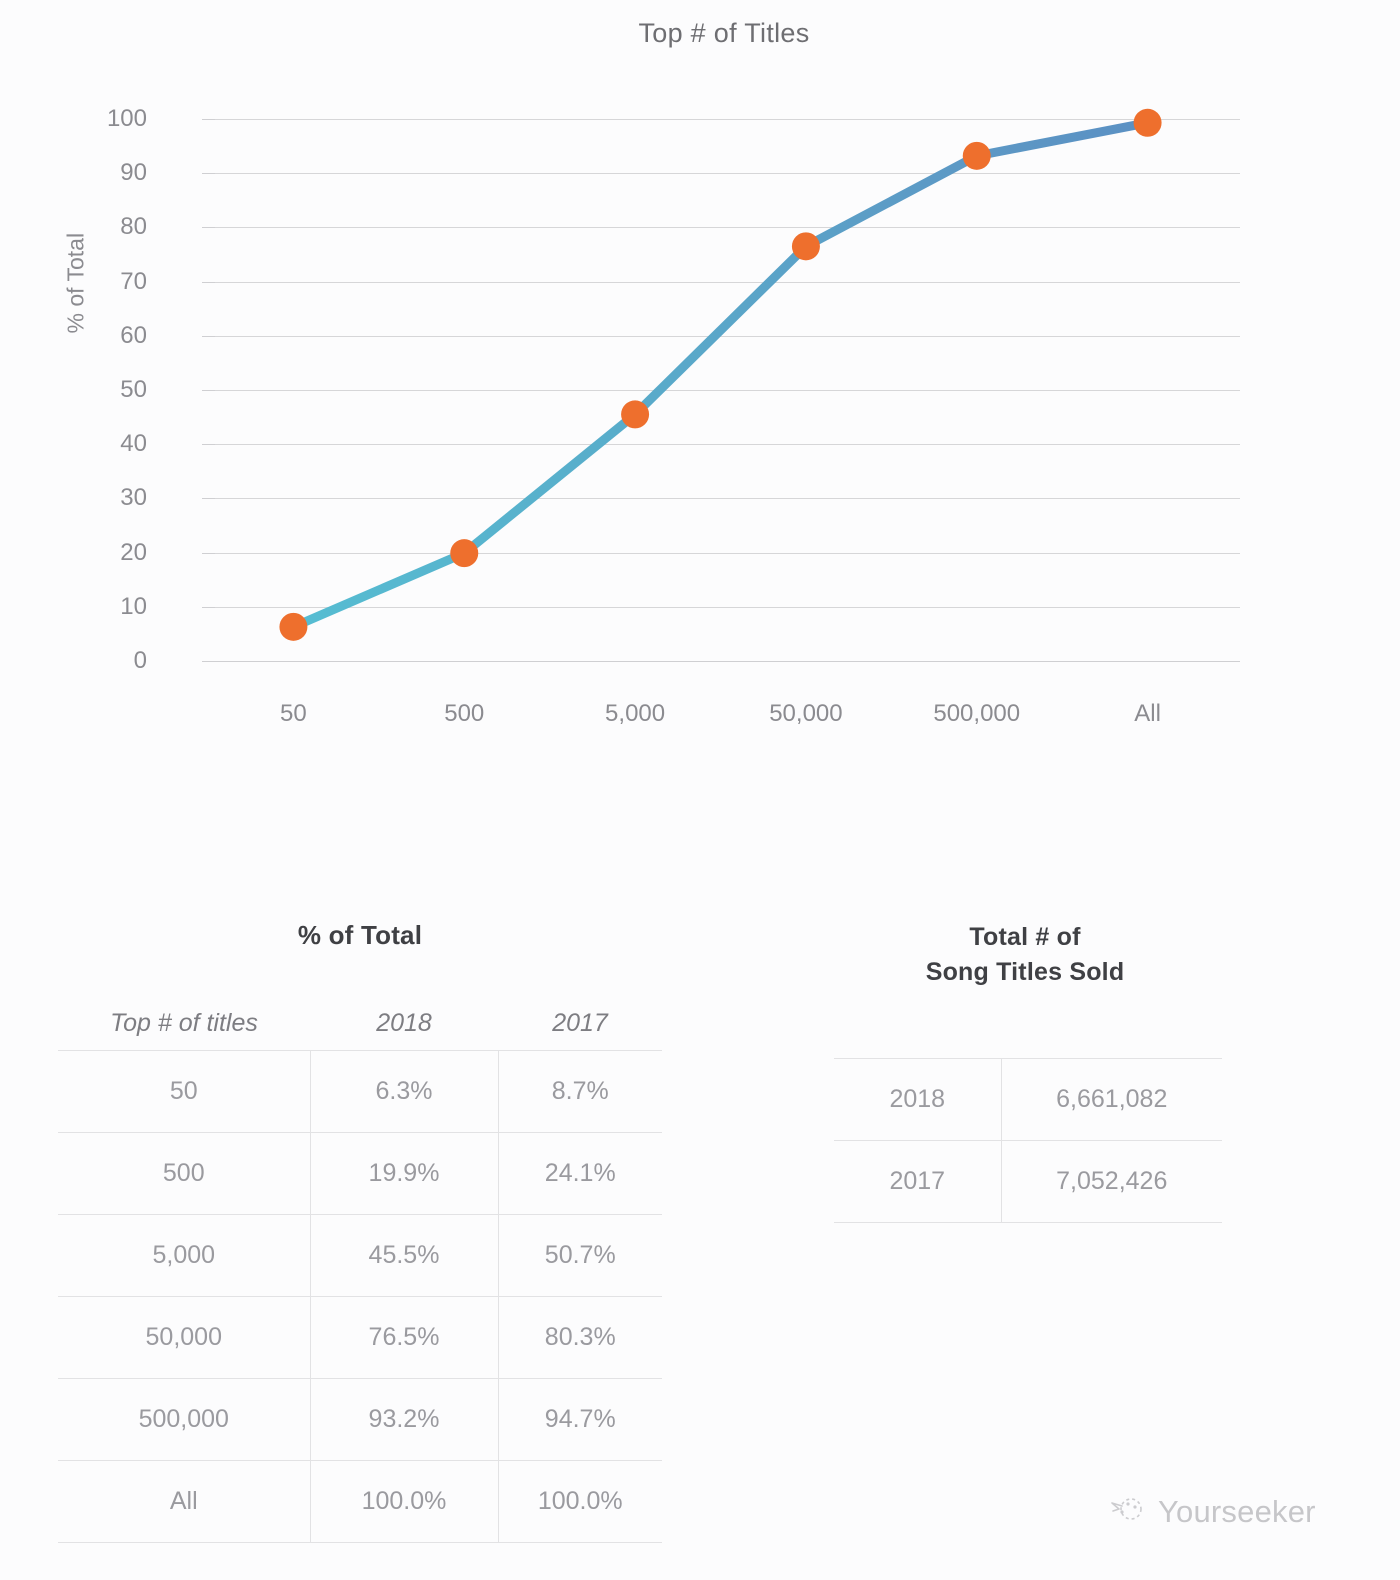  What do you see at coordinates (404, 1336) in the screenshot?
I see `row-value: 76.5%` at bounding box center [404, 1336].